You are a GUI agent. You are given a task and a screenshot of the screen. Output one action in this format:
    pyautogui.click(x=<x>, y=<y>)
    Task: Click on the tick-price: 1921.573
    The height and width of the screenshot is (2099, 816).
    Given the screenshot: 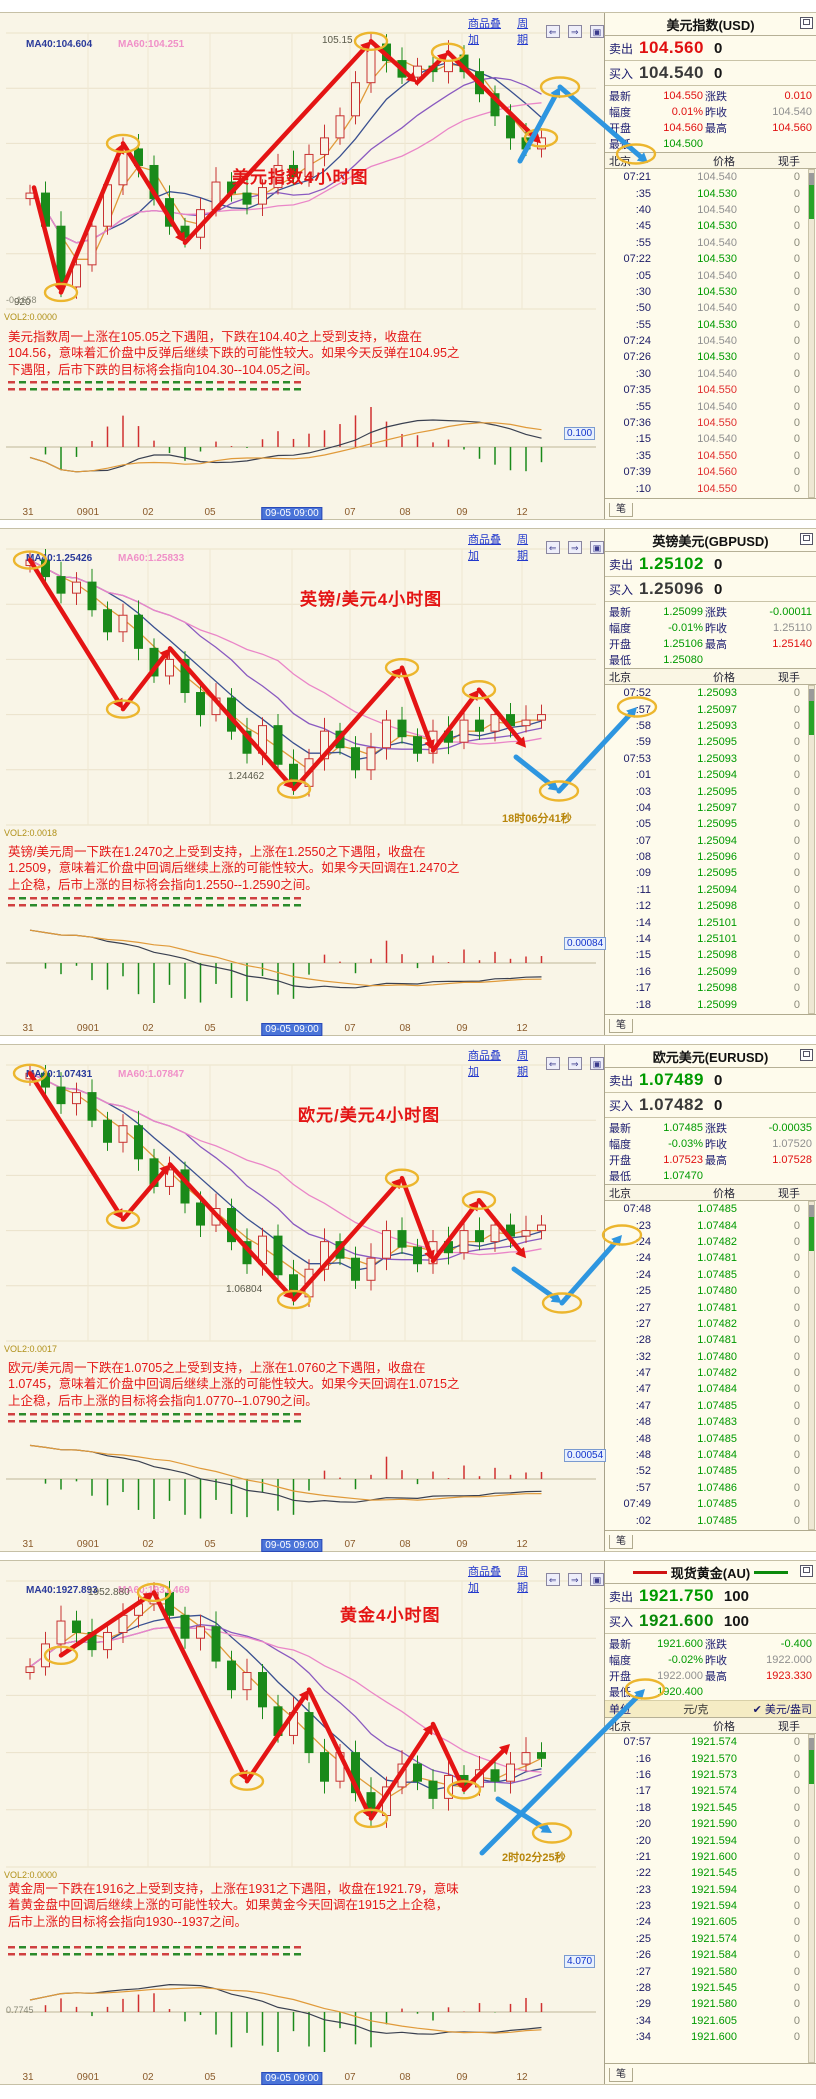 What is the action you would take?
    pyautogui.click(x=714, y=1774)
    